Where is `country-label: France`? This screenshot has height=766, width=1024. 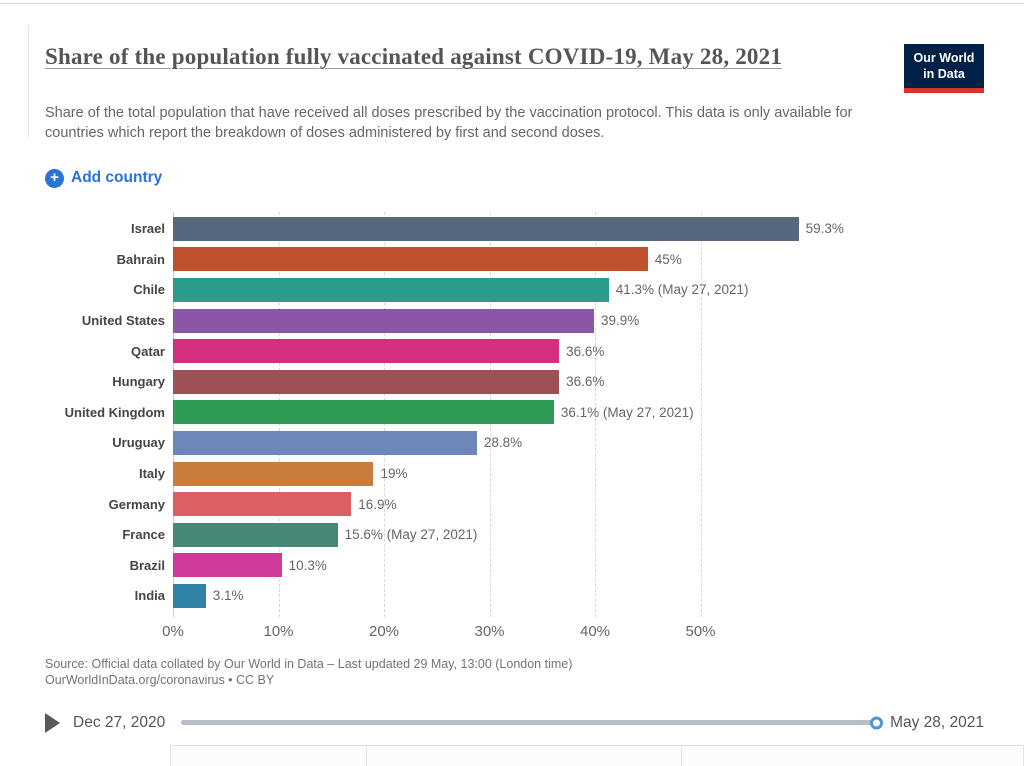 country-label: France is located at coordinates (143, 535).